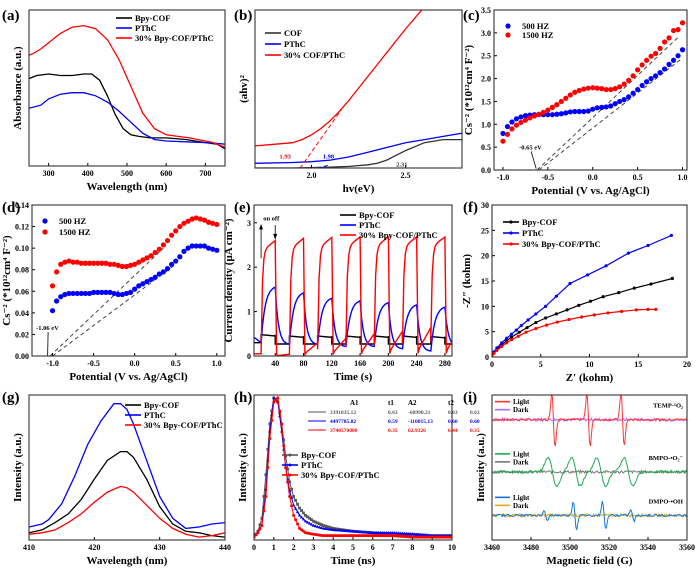 The height and width of the screenshot is (575, 700). What do you see at coordinates (343, 413) in the screenshot?
I see `table-cell: 3391835.12` at bounding box center [343, 413].